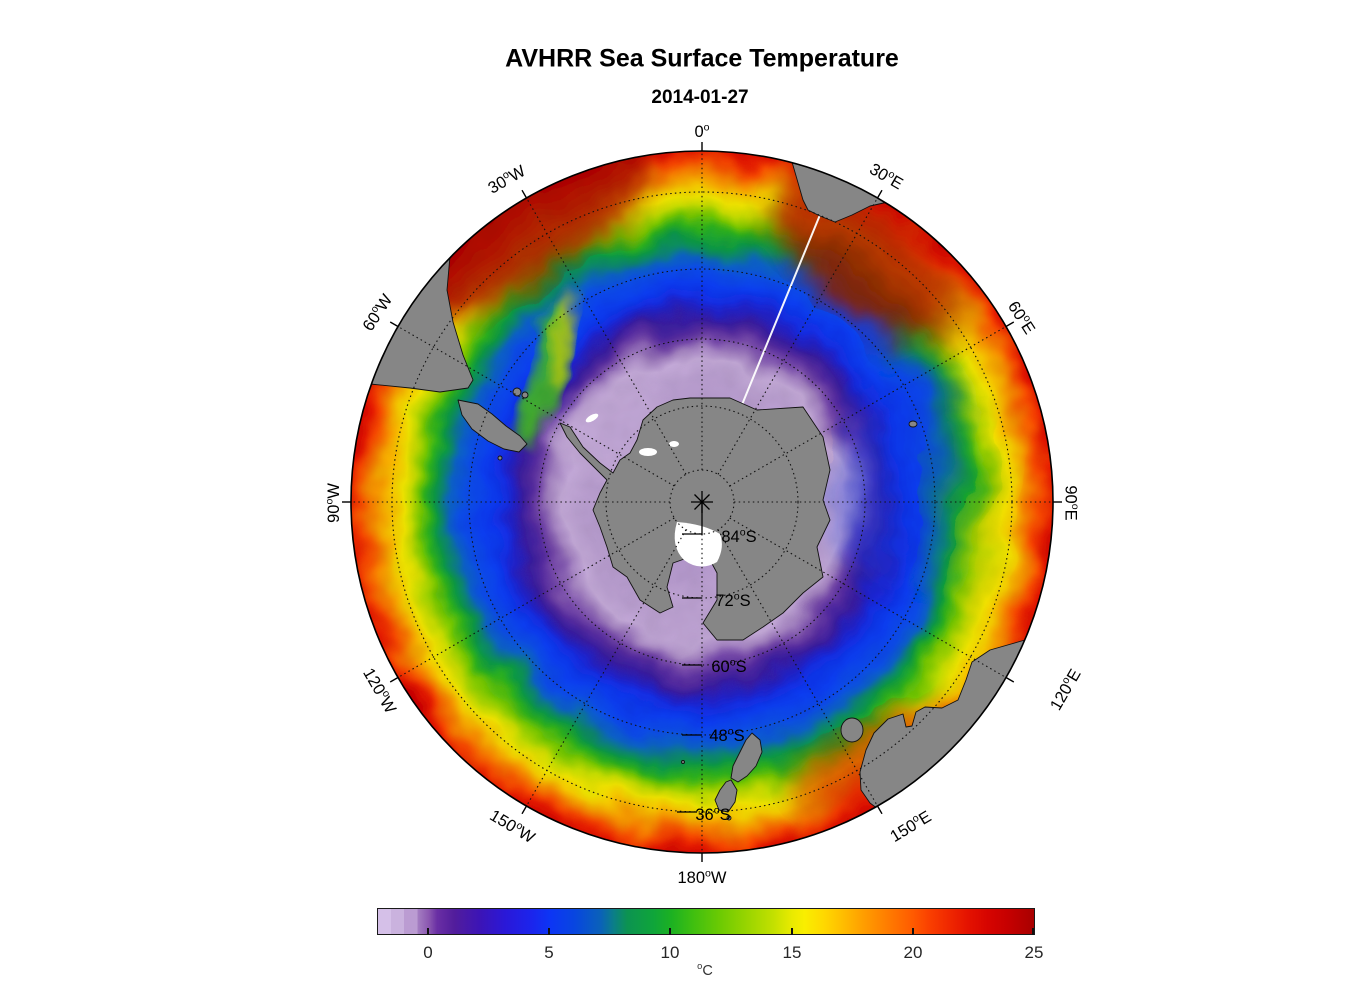 This screenshot has height=1000, width=1356. I want to click on land-antarctica, so click(695, 519).